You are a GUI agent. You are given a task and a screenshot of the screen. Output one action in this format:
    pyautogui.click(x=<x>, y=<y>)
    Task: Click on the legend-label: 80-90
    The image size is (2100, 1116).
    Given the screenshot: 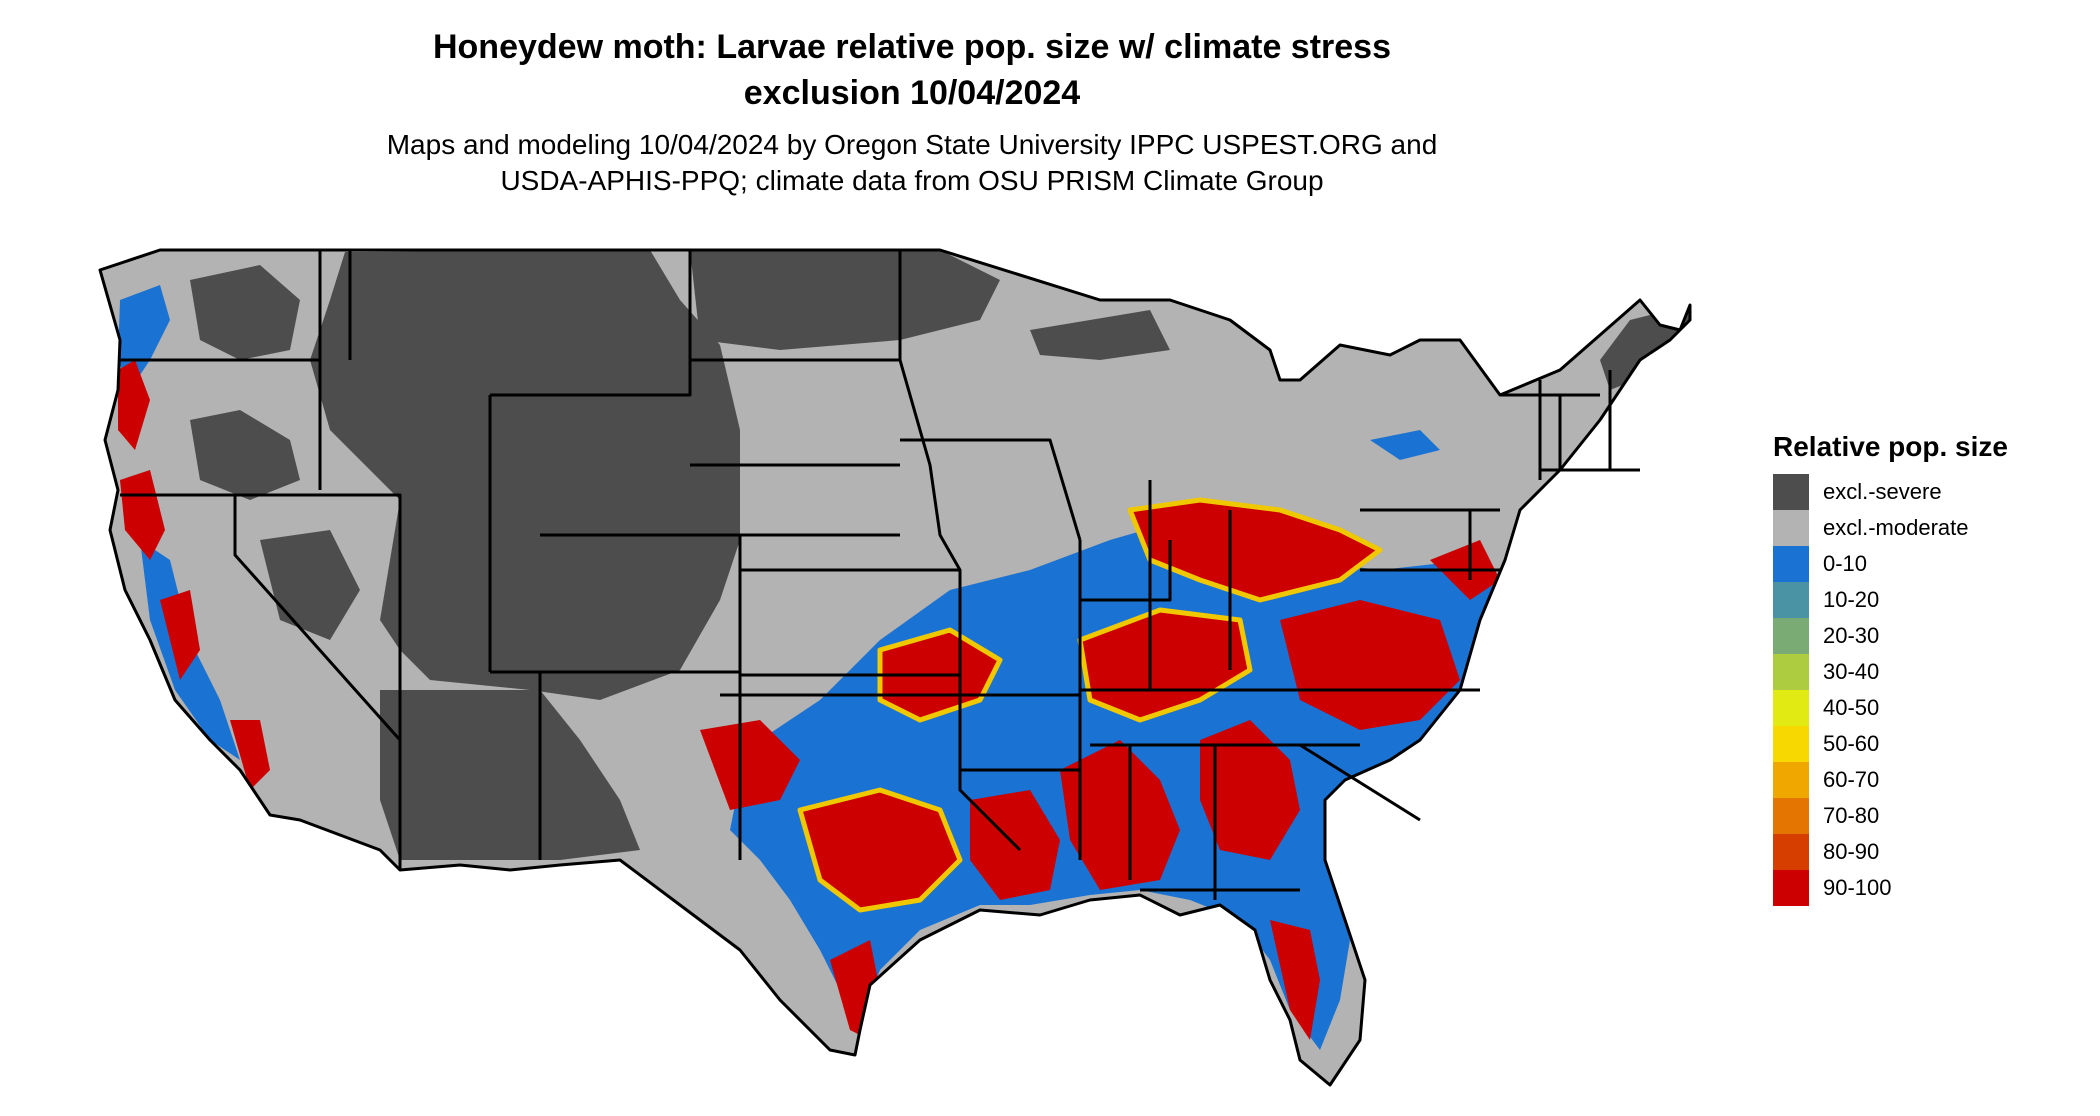 What is the action you would take?
    pyautogui.click(x=1851, y=851)
    